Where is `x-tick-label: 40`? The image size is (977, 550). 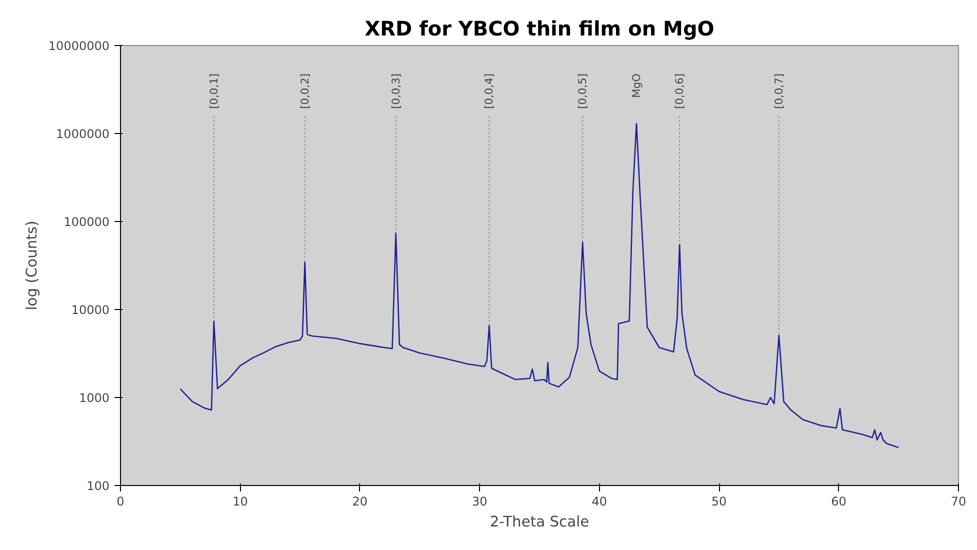 x-tick-label: 40 is located at coordinates (600, 501).